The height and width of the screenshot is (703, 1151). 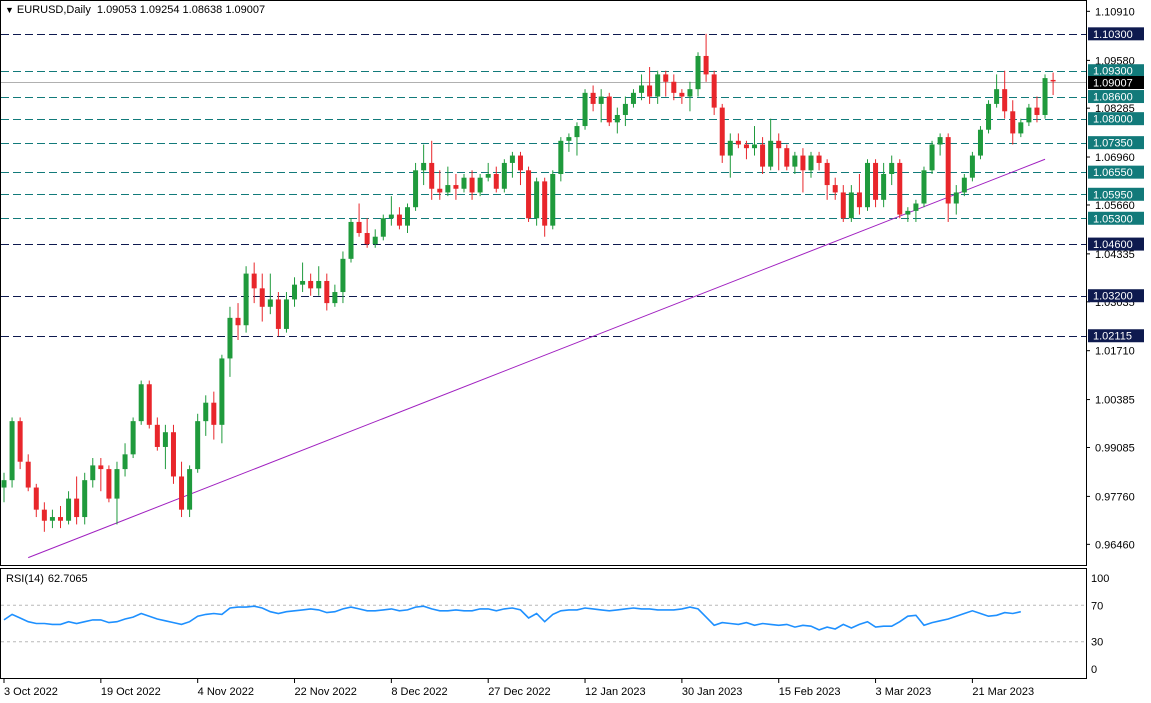 I want to click on price-tick-label: 0.99085, so click(x=1115, y=449).